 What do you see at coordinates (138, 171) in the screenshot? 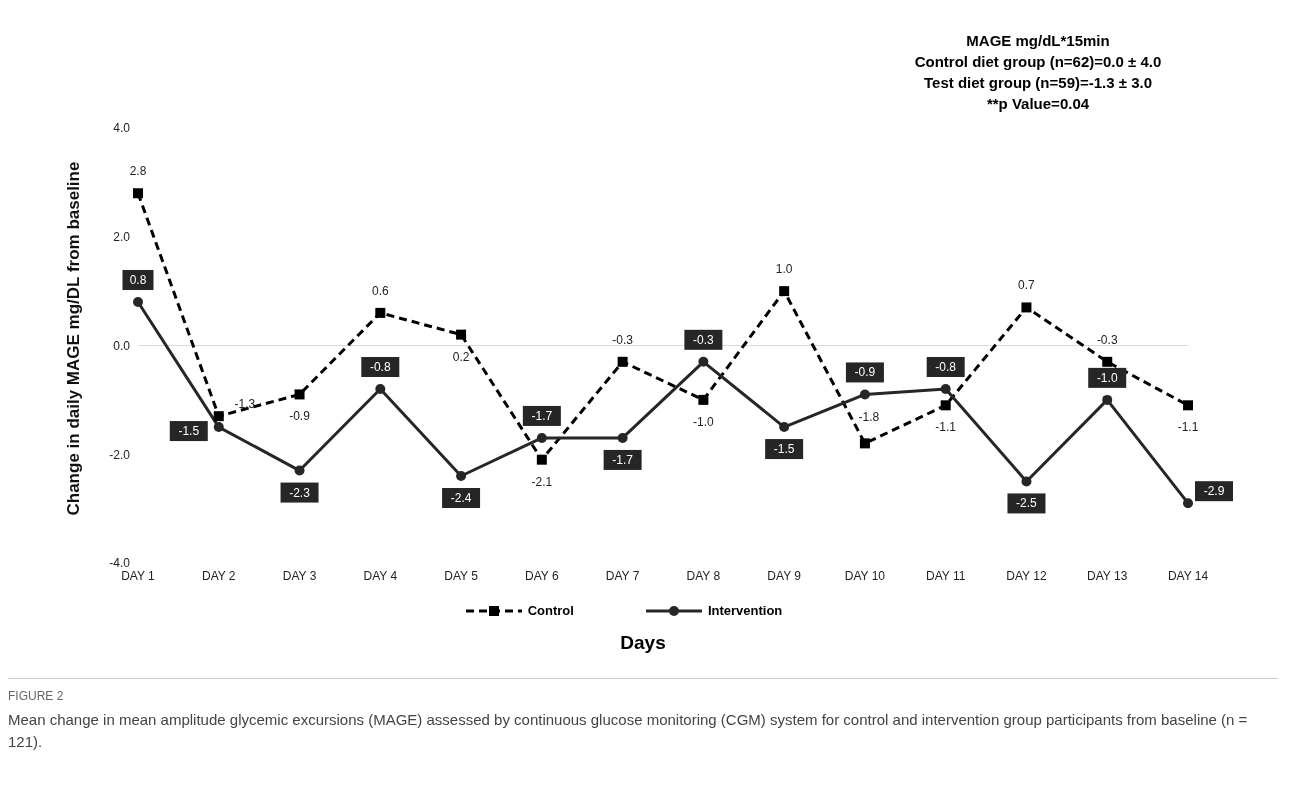
I see `data-label: 2.8` at bounding box center [138, 171].